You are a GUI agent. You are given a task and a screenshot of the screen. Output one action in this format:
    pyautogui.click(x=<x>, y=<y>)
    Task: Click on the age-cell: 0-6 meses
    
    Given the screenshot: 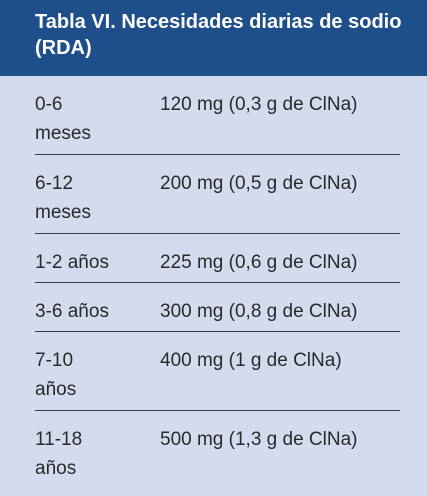 What is the action you would take?
    pyautogui.click(x=63, y=119)
    